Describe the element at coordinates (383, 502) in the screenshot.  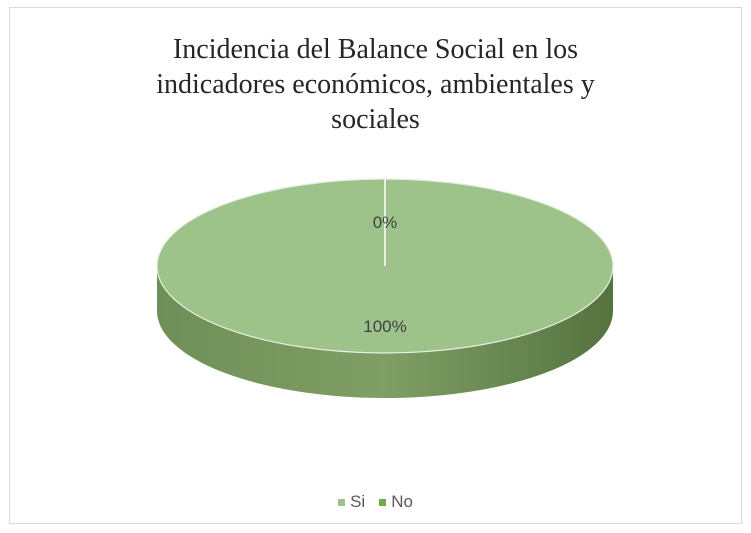
I see `legend-swatch-no` at that location.